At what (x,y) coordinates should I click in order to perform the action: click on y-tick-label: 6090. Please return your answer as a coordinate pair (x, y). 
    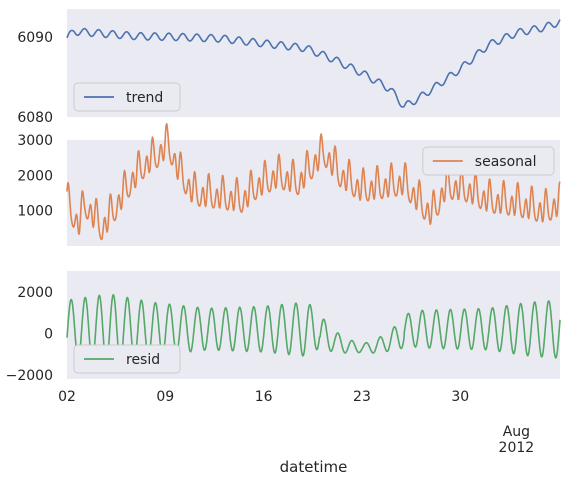
    Looking at the image, I should click on (35, 38).